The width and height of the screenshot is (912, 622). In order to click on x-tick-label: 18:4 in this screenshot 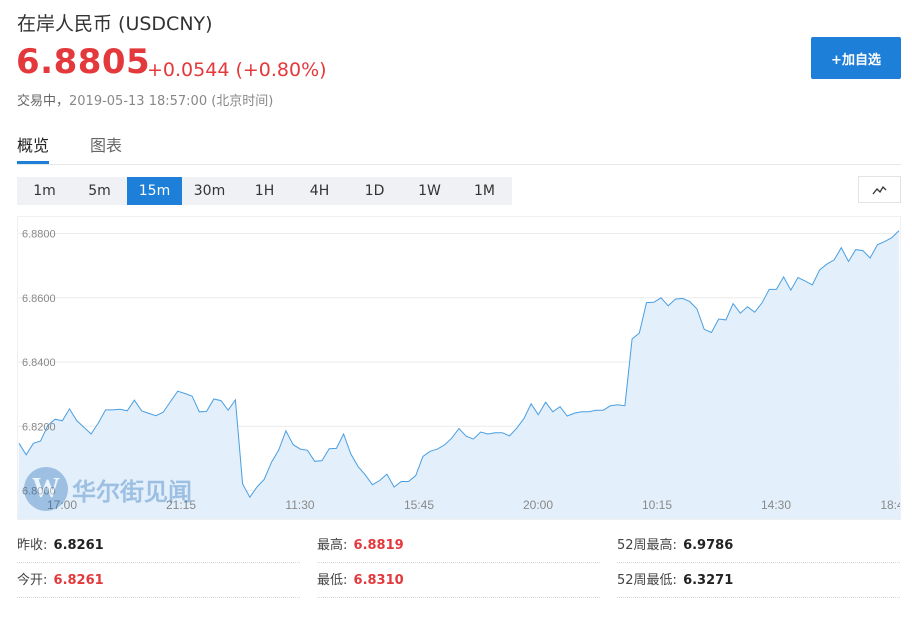, I will do `click(890, 505)`.